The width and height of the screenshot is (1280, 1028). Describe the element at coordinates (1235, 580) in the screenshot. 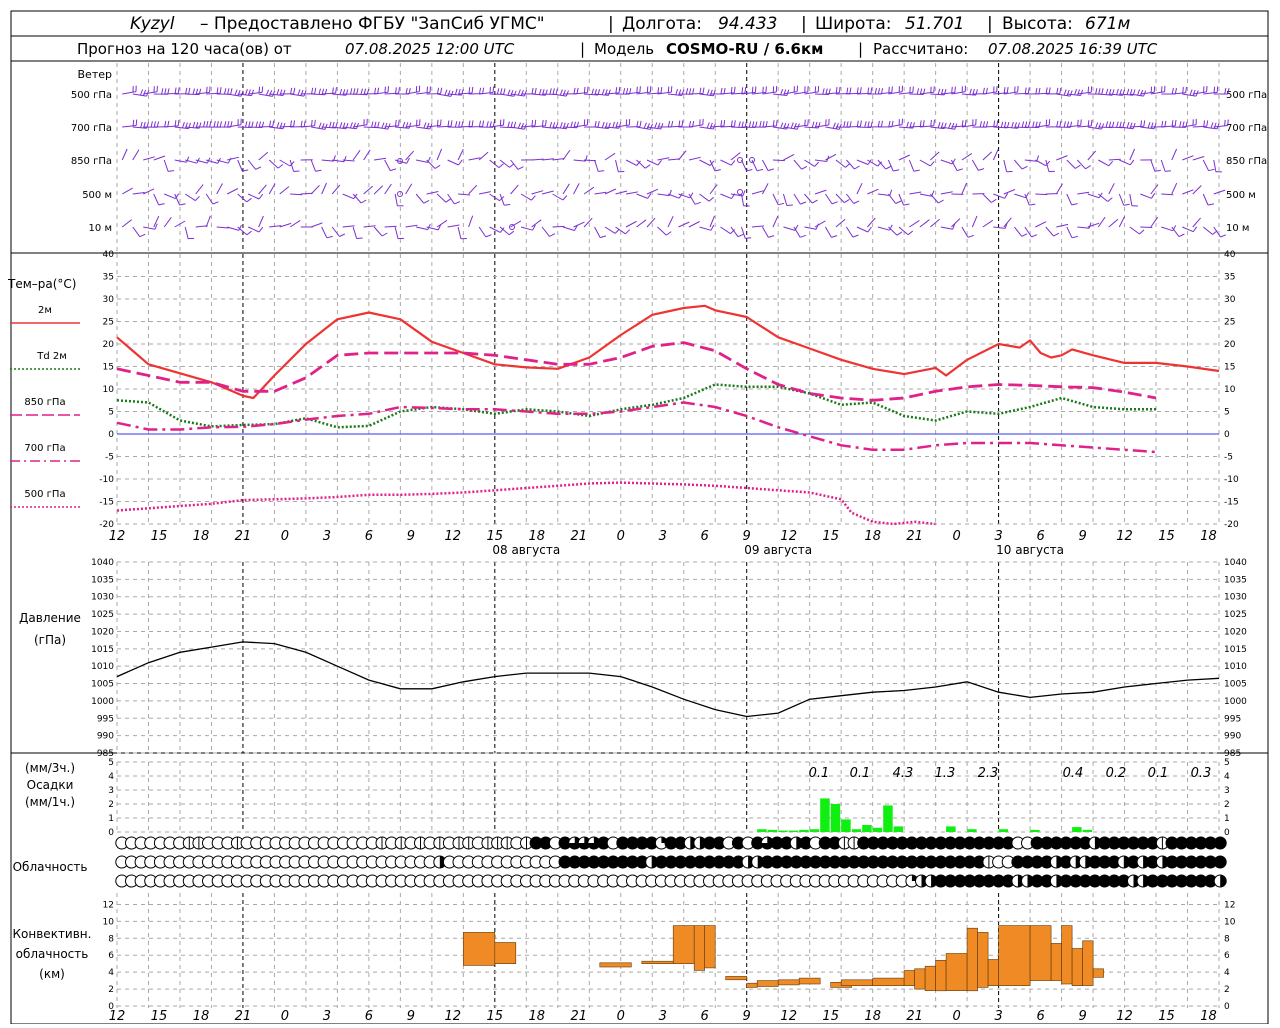

I see `pressure-tick-right: 1035` at that location.